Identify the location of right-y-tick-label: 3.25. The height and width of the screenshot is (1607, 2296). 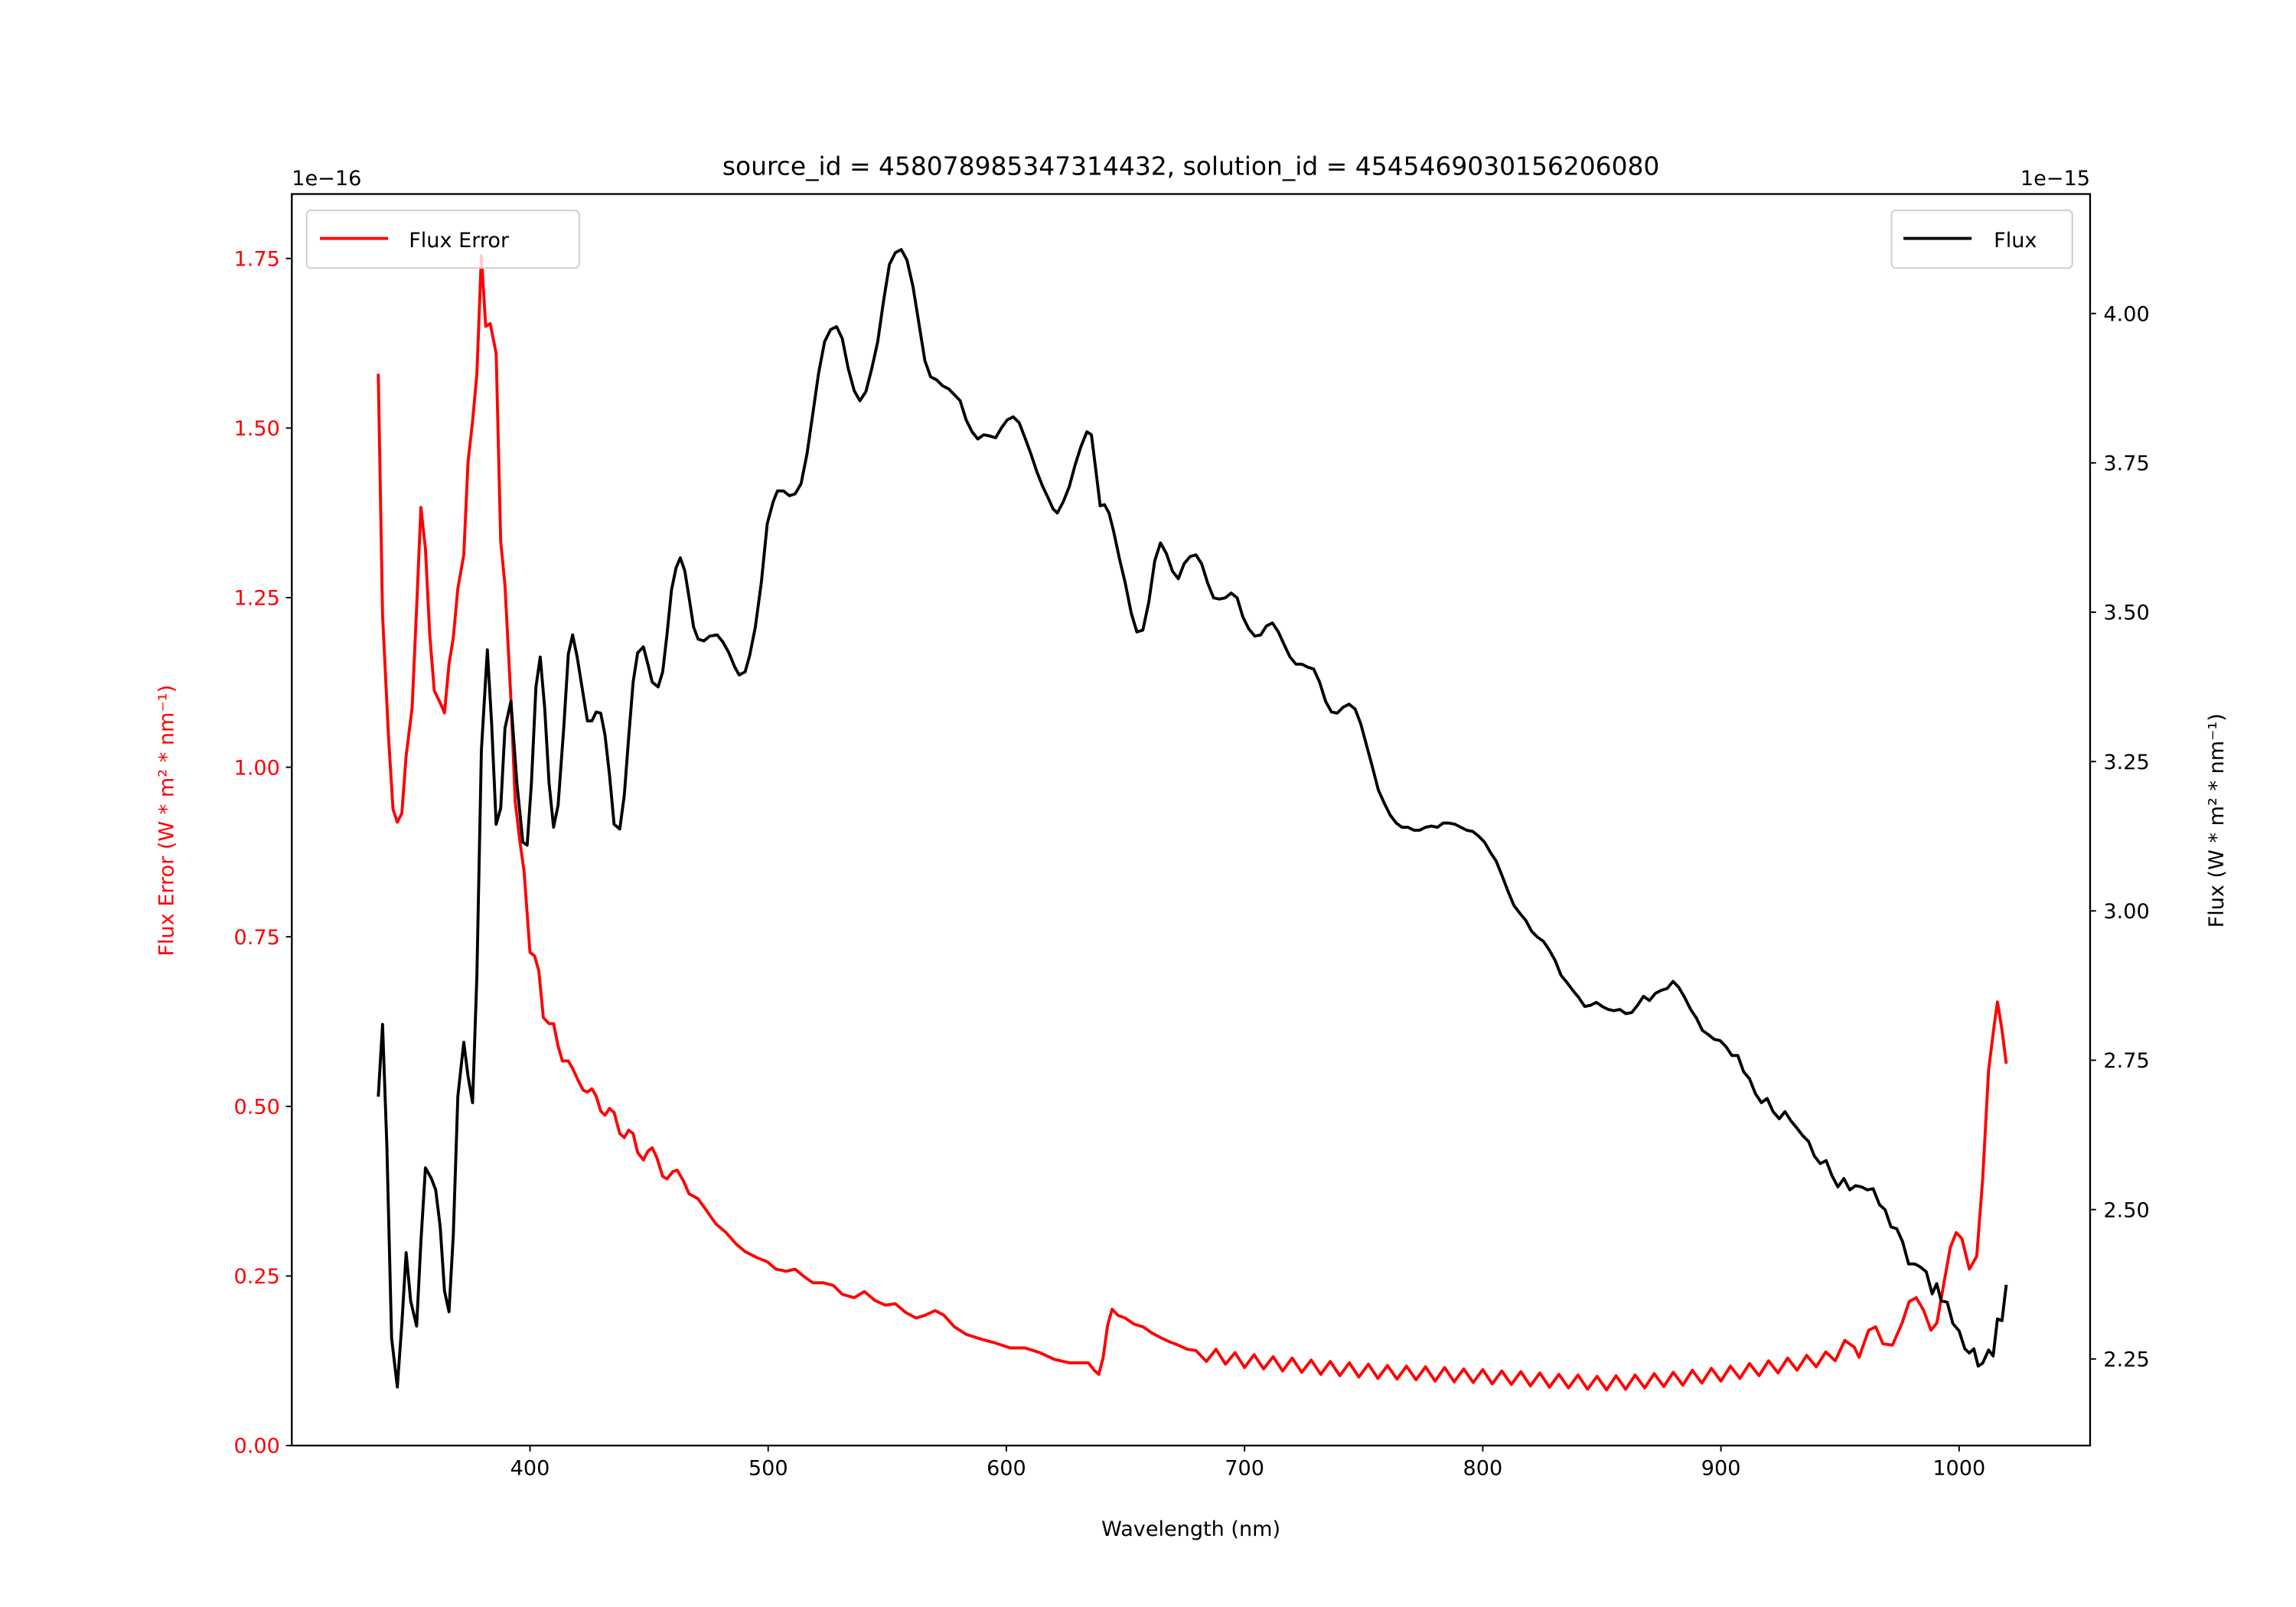
(2126, 762).